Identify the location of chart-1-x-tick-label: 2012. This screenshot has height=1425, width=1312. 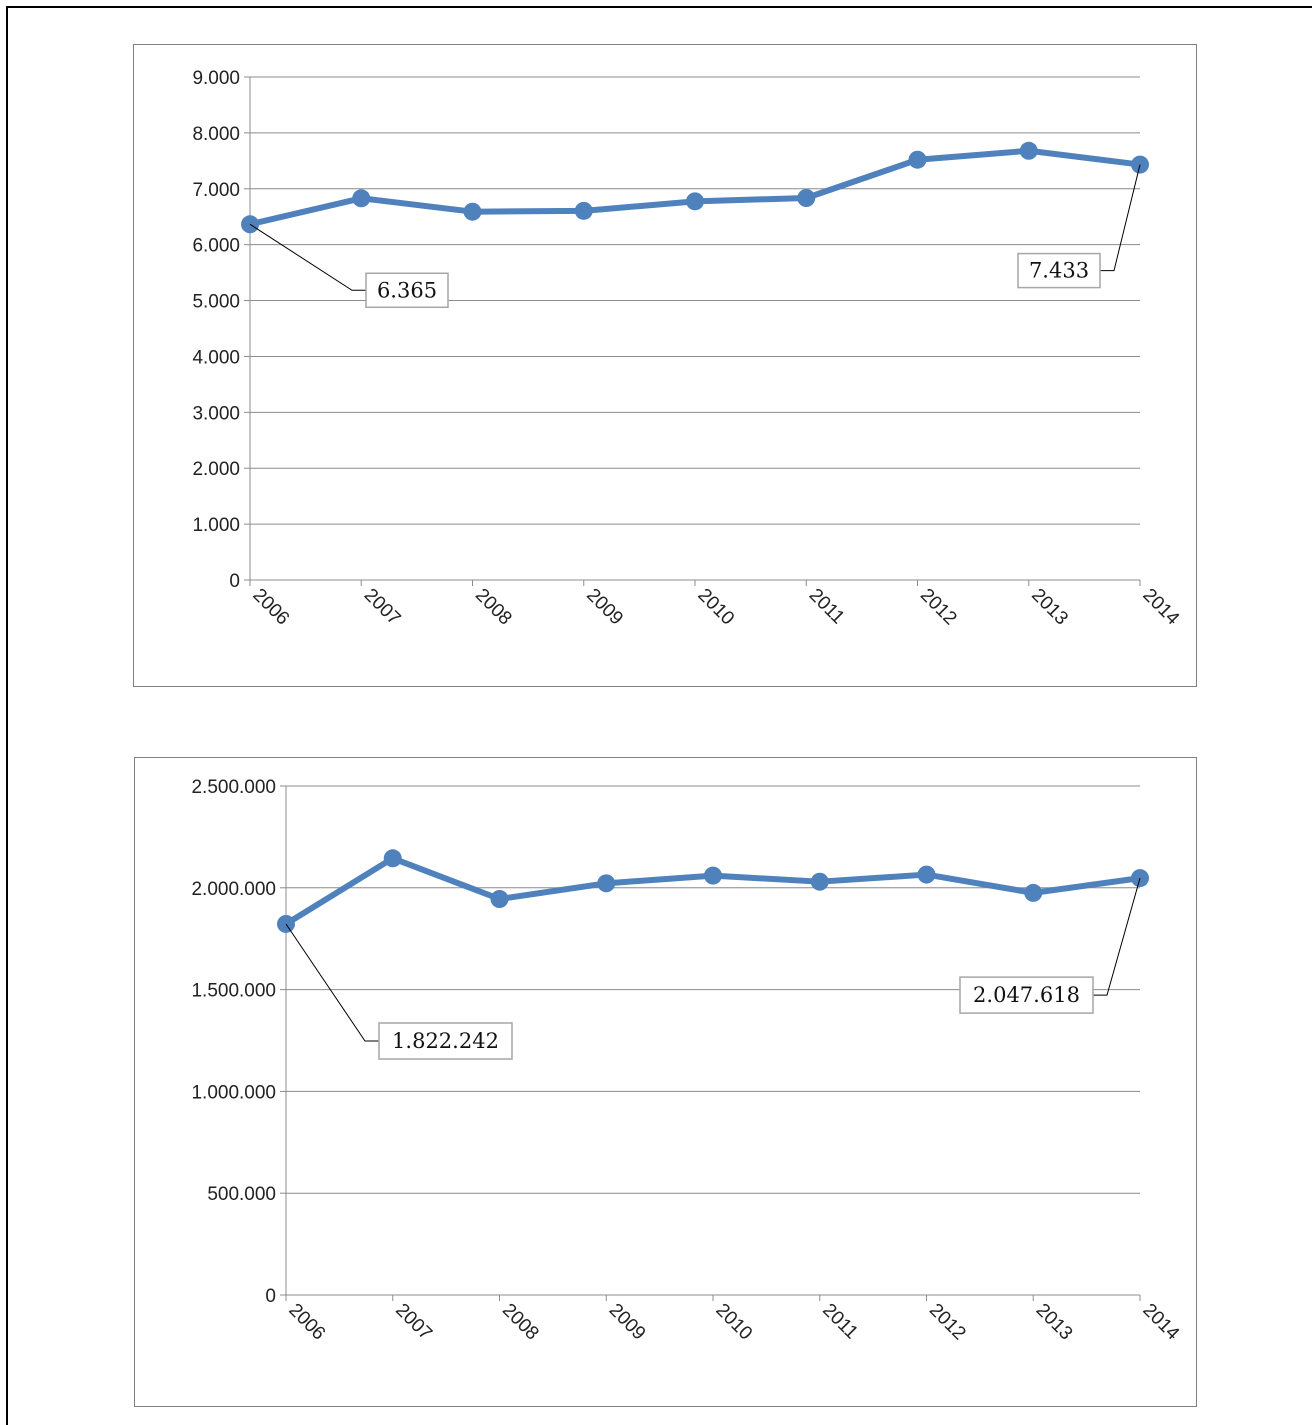
(938, 607).